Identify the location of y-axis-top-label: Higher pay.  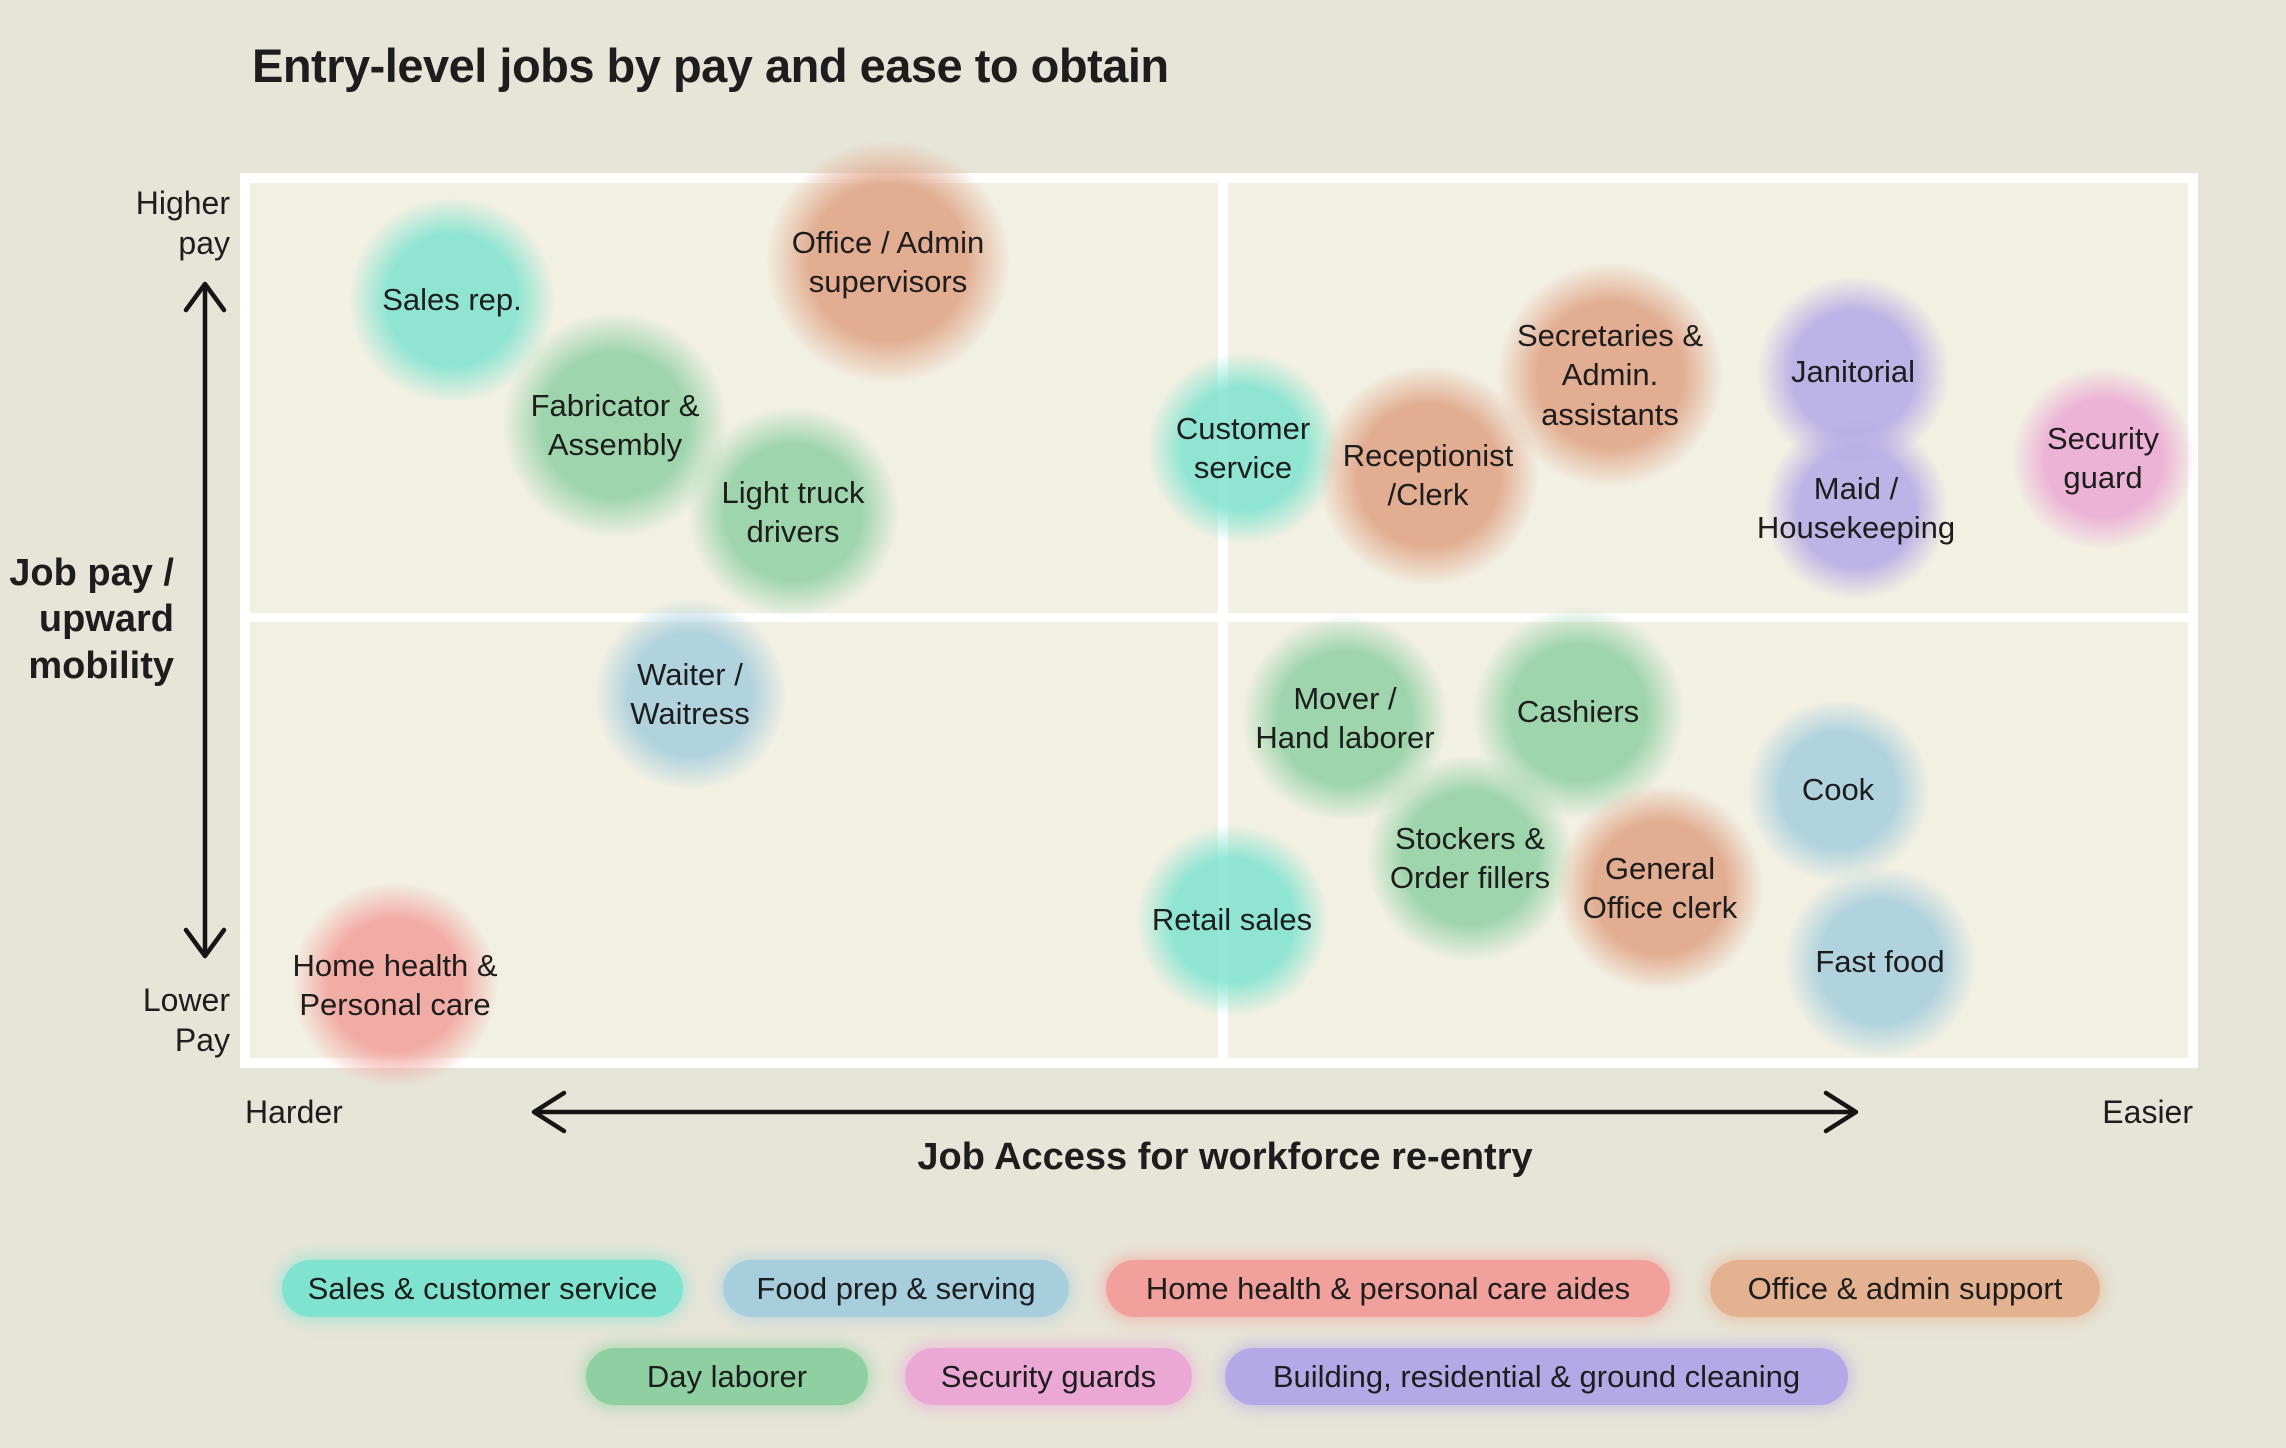
(182, 223).